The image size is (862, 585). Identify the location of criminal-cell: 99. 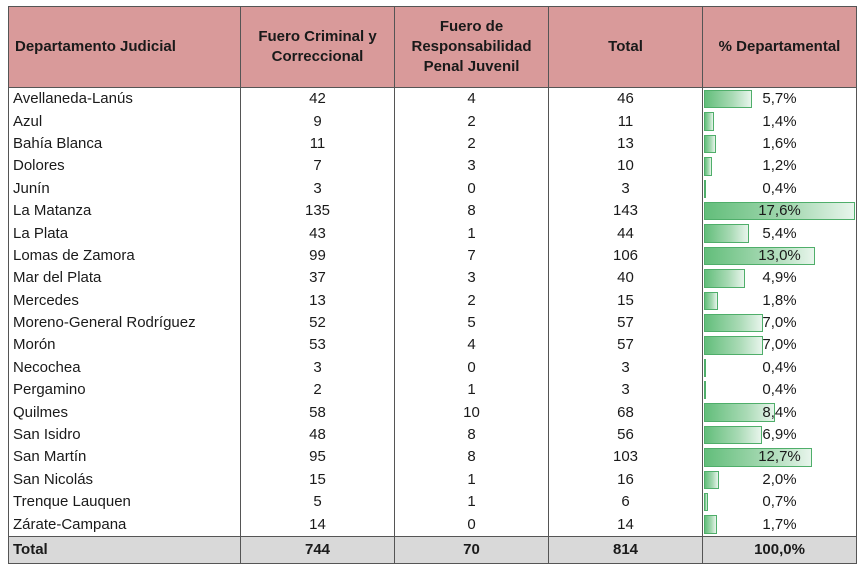
(317, 256).